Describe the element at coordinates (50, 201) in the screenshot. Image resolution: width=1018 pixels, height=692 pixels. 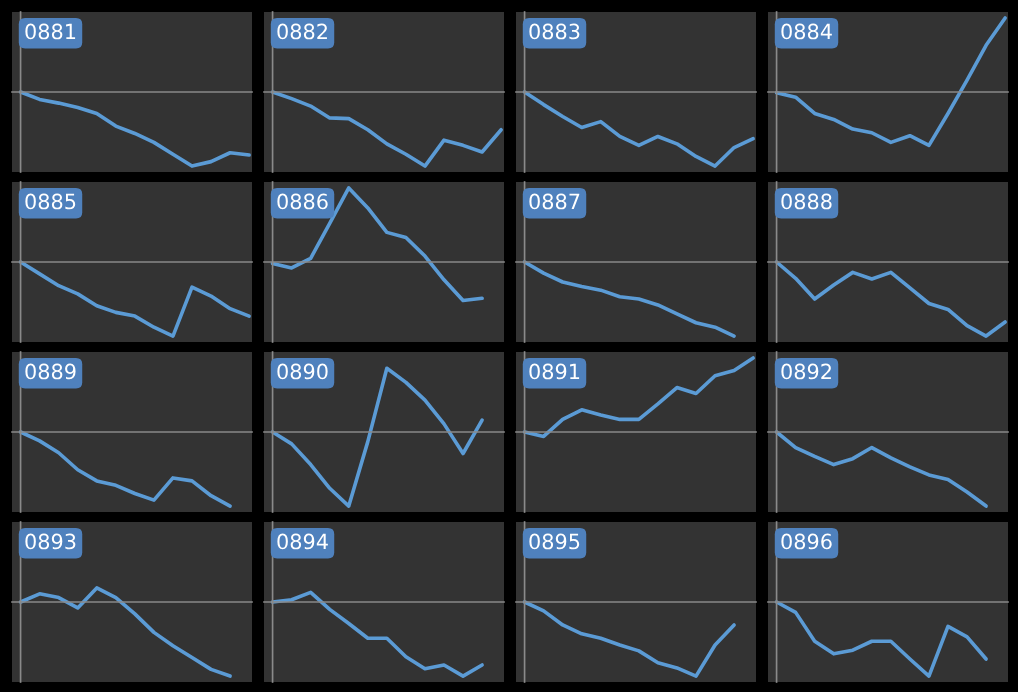
I see `chart-title: 0885` at that location.